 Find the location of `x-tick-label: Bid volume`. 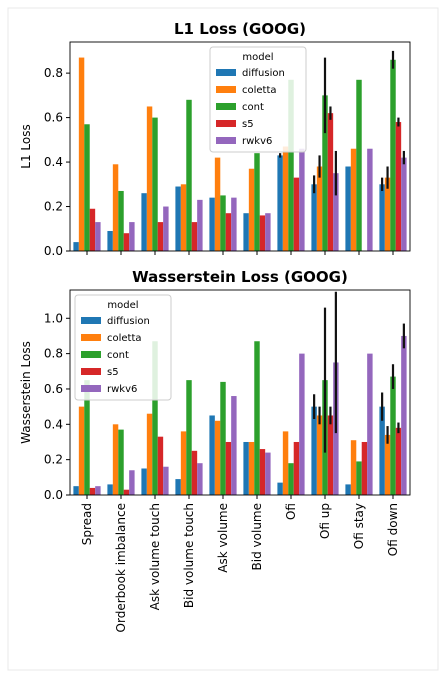

x-tick-label: Bid volume is located at coordinates (257, 536).